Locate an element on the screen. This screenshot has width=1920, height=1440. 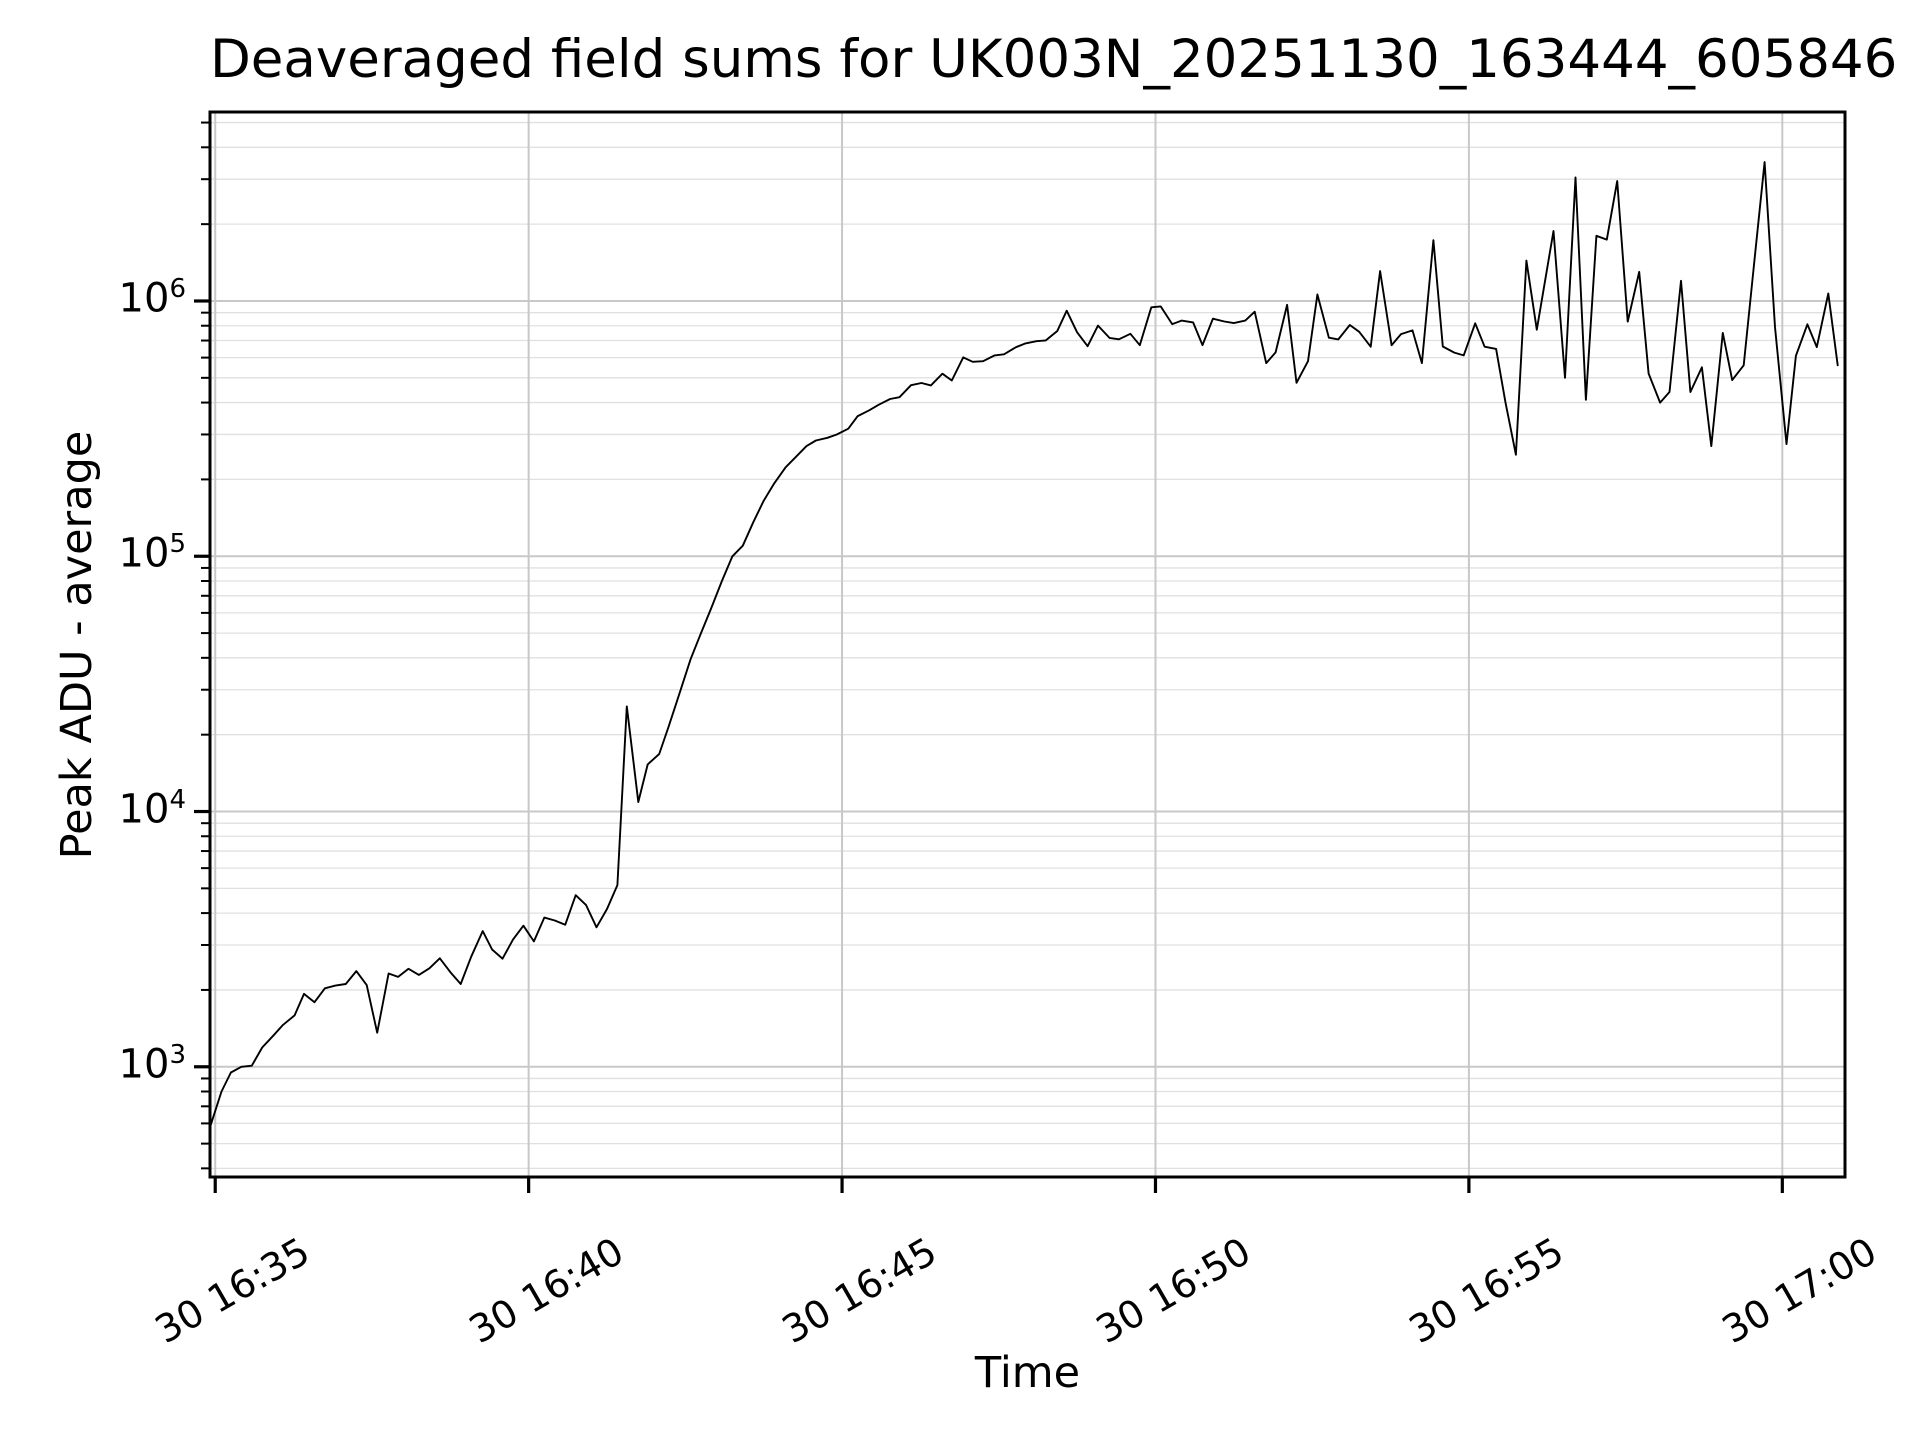
y-tick-label: 103 is located at coordinates (152, 1063).